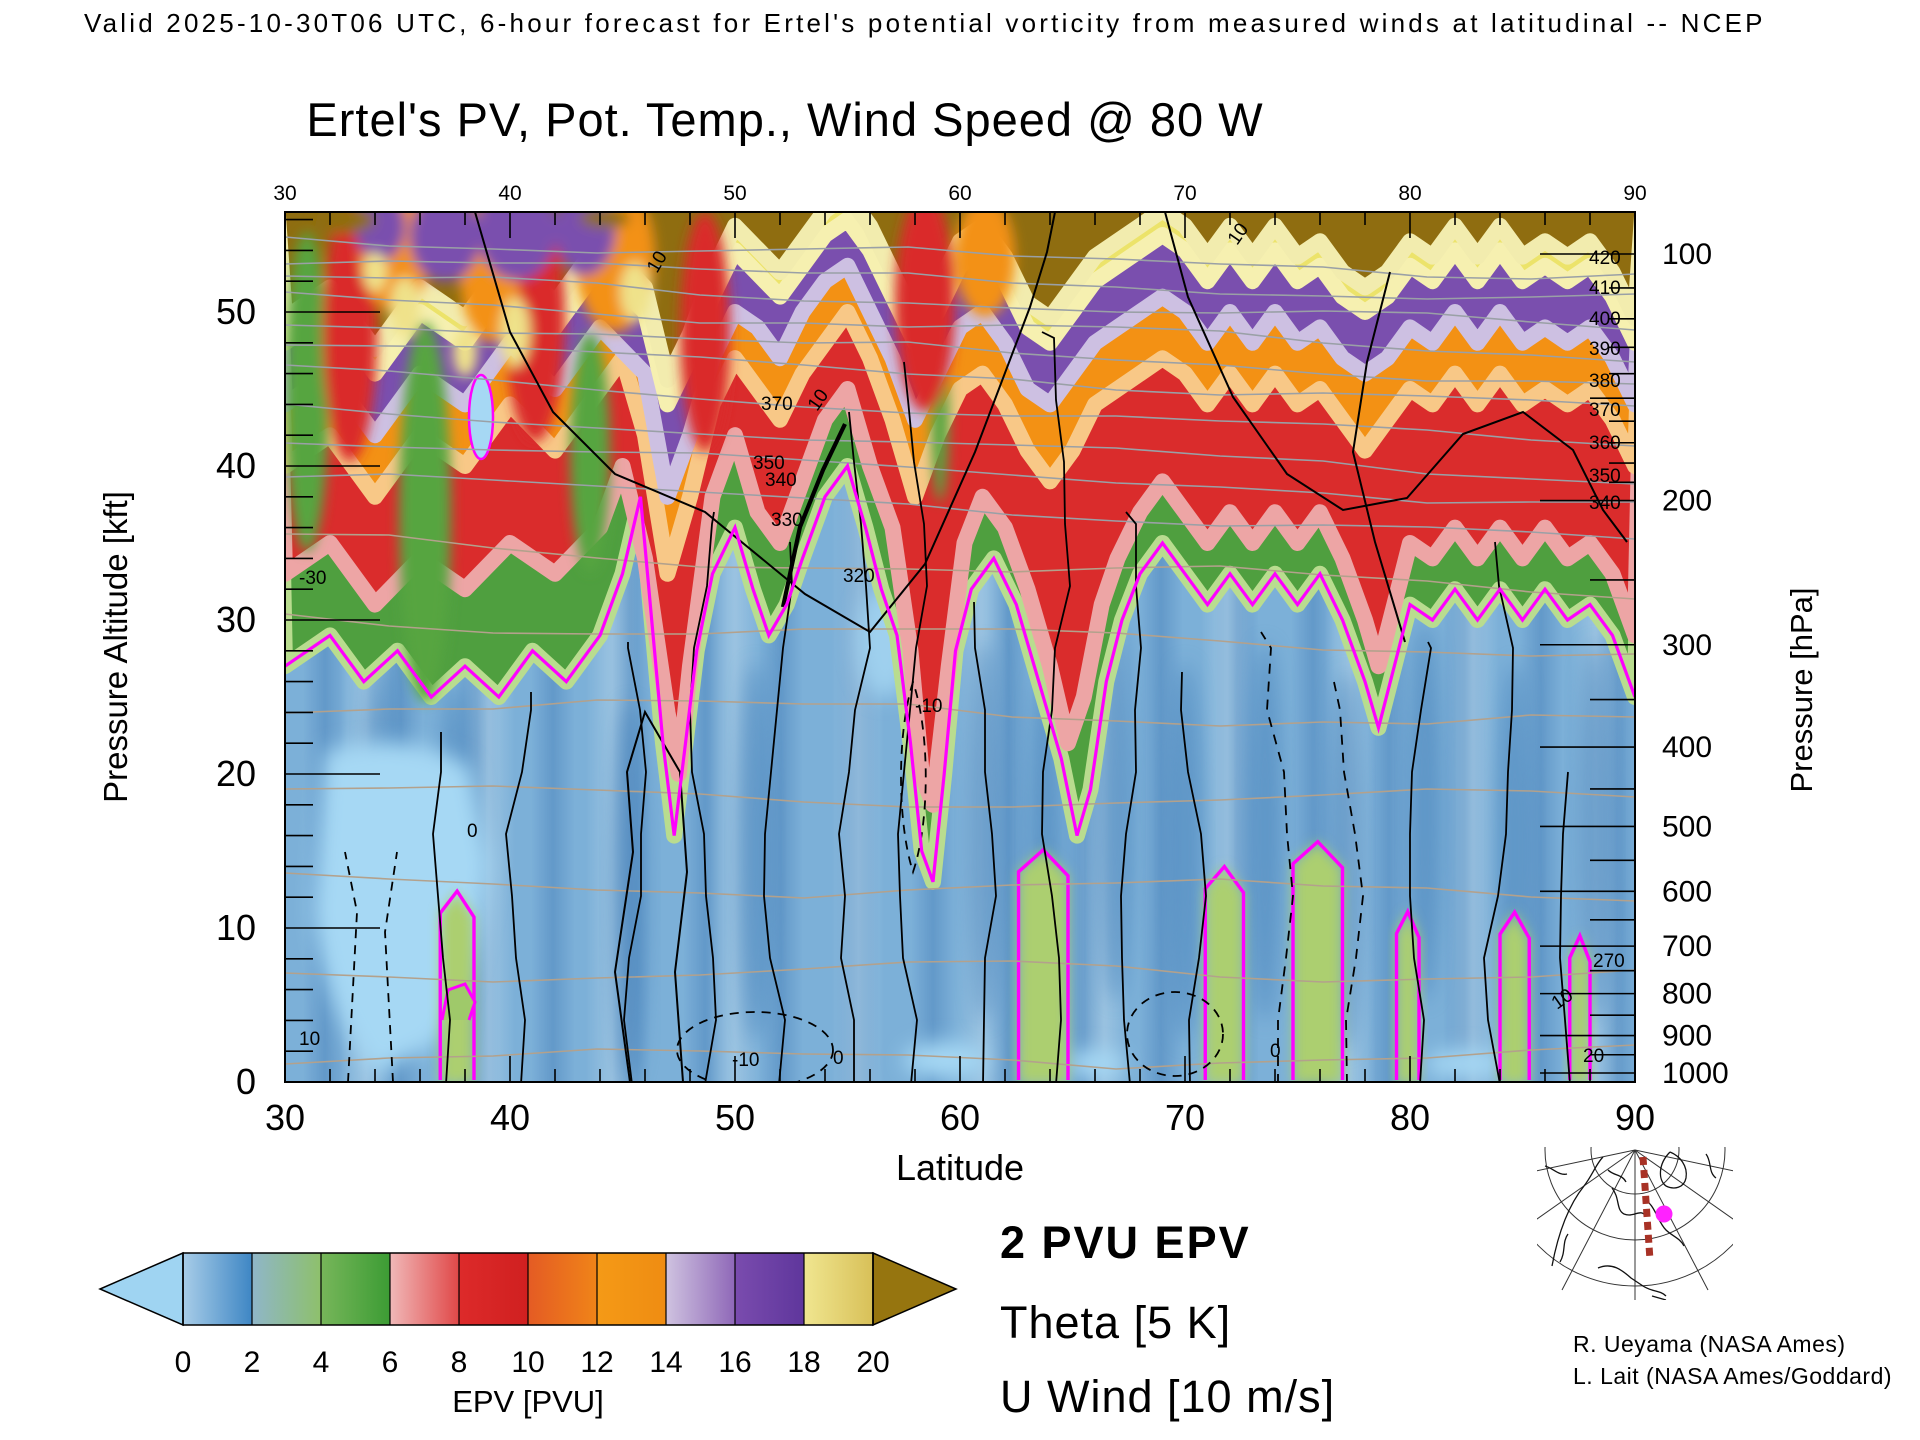 This screenshot has width=1920, height=1440. What do you see at coordinates (1409, 193) in the screenshot?
I see `x-tick-label-top: 80` at bounding box center [1409, 193].